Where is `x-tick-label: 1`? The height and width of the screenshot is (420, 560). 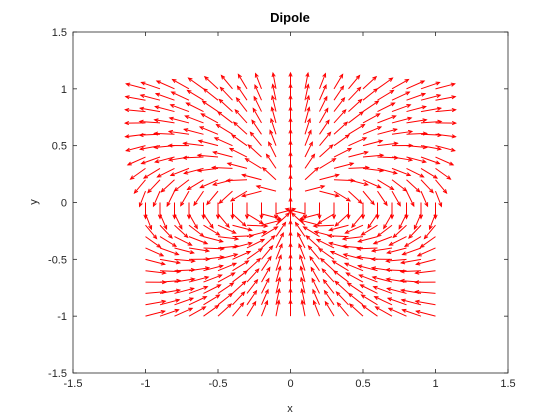
x-tick-label: 1 is located at coordinates (435, 384).